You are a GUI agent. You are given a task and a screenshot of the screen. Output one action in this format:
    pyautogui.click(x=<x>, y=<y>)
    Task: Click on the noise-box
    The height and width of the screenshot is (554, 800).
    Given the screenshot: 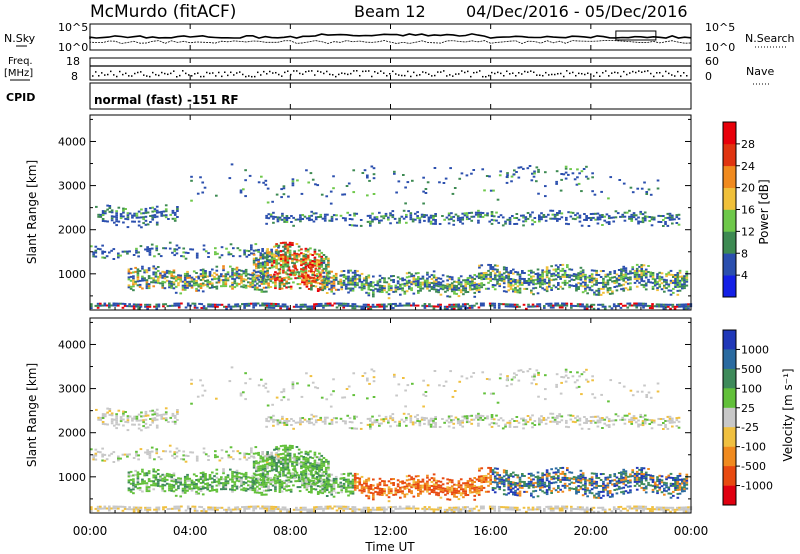 What is the action you would take?
    pyautogui.click(x=636, y=35)
    